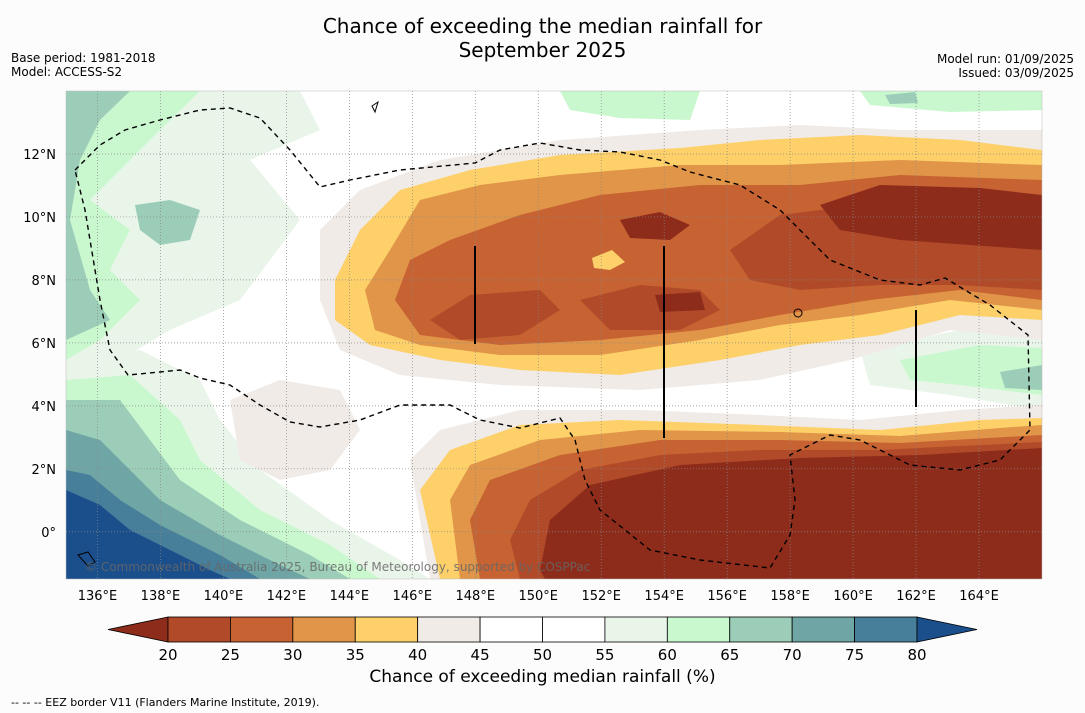 The image size is (1085, 713). Describe the element at coordinates (655, 226) in the screenshot. I see `drier-region-north-20c` at that location.